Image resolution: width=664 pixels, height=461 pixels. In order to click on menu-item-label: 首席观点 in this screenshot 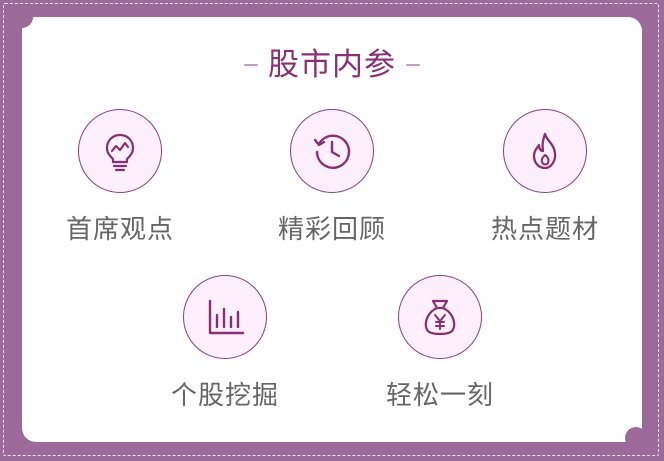, I will do `click(119, 230)`.